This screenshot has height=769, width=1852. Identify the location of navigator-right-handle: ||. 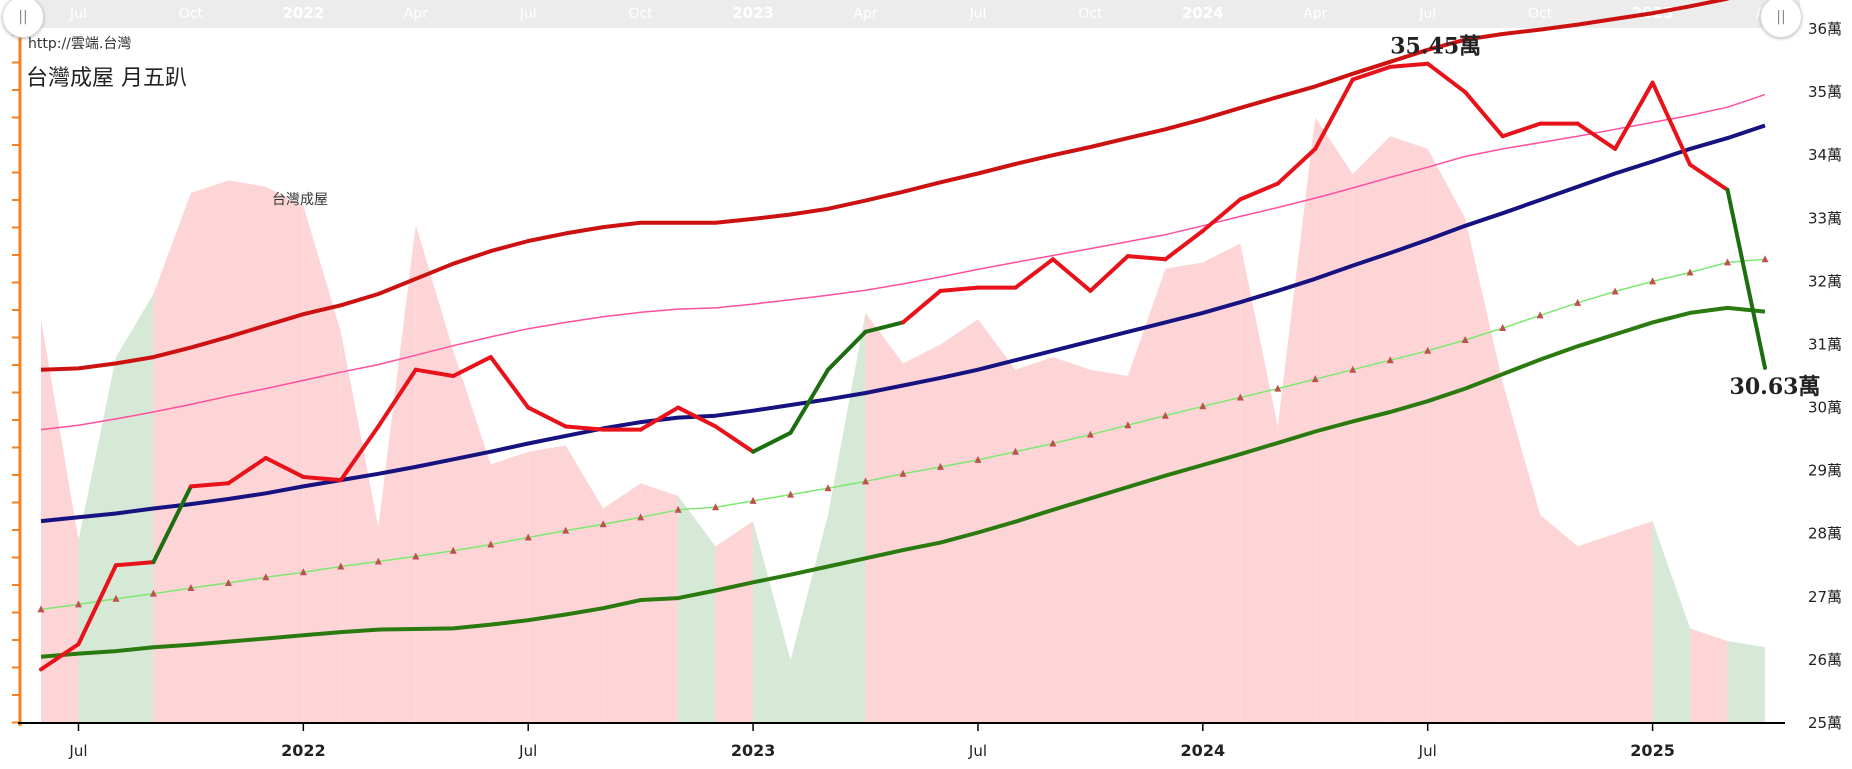
(1781, 19).